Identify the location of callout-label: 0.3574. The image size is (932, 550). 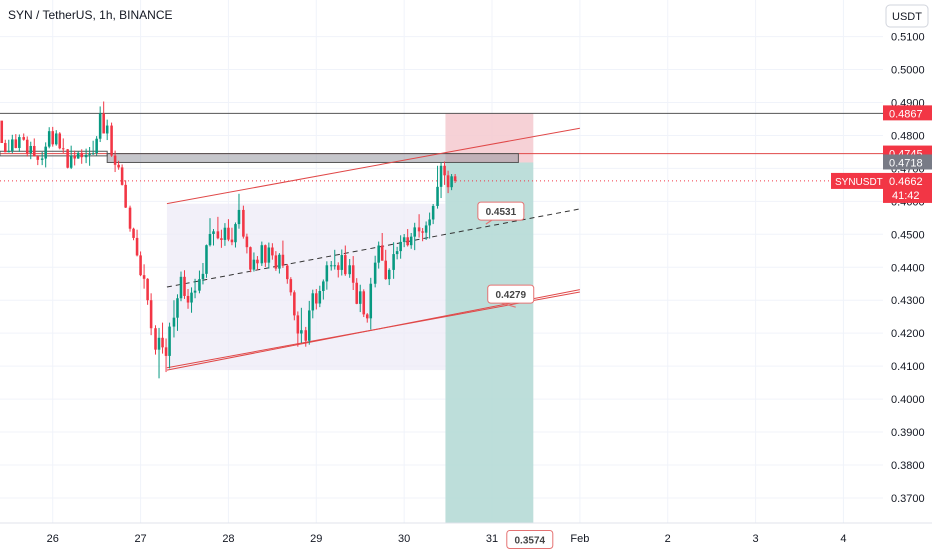
(530, 540).